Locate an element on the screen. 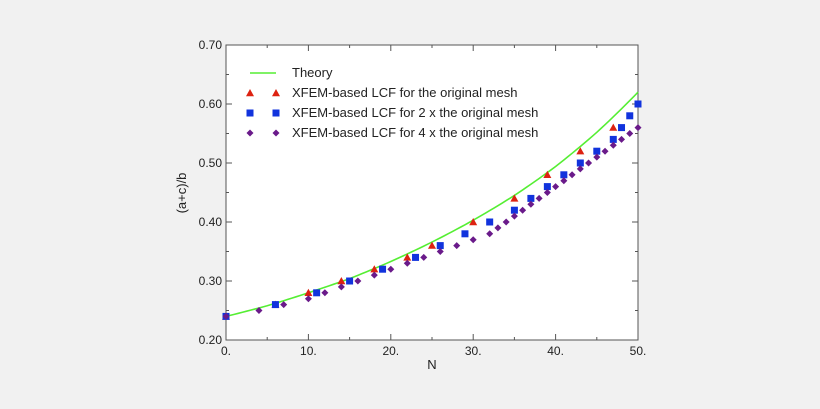 The height and width of the screenshot is (409, 820). legend-item-3: XFEM-based LCF for 2 x the original mesh is located at coordinates (392, 112).